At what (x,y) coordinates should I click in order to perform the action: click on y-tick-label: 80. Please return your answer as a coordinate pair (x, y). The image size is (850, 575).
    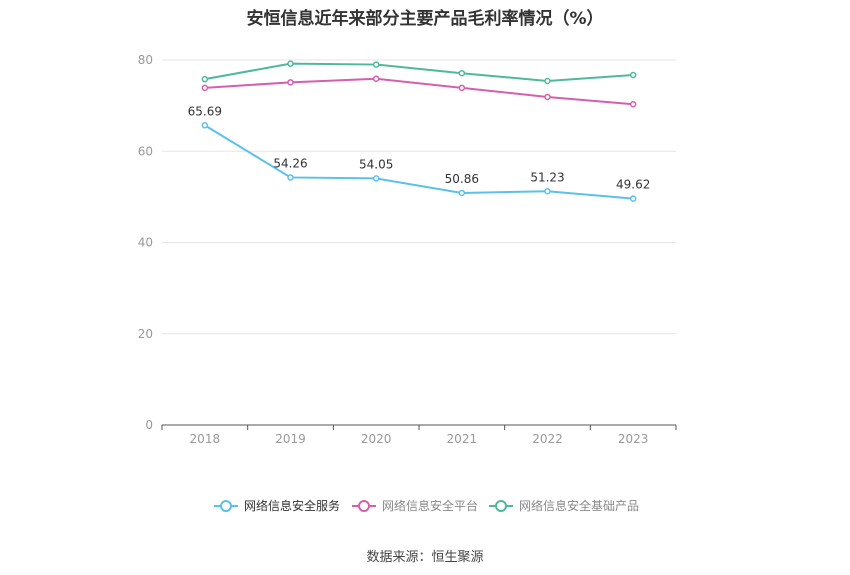
    Looking at the image, I should click on (145, 60).